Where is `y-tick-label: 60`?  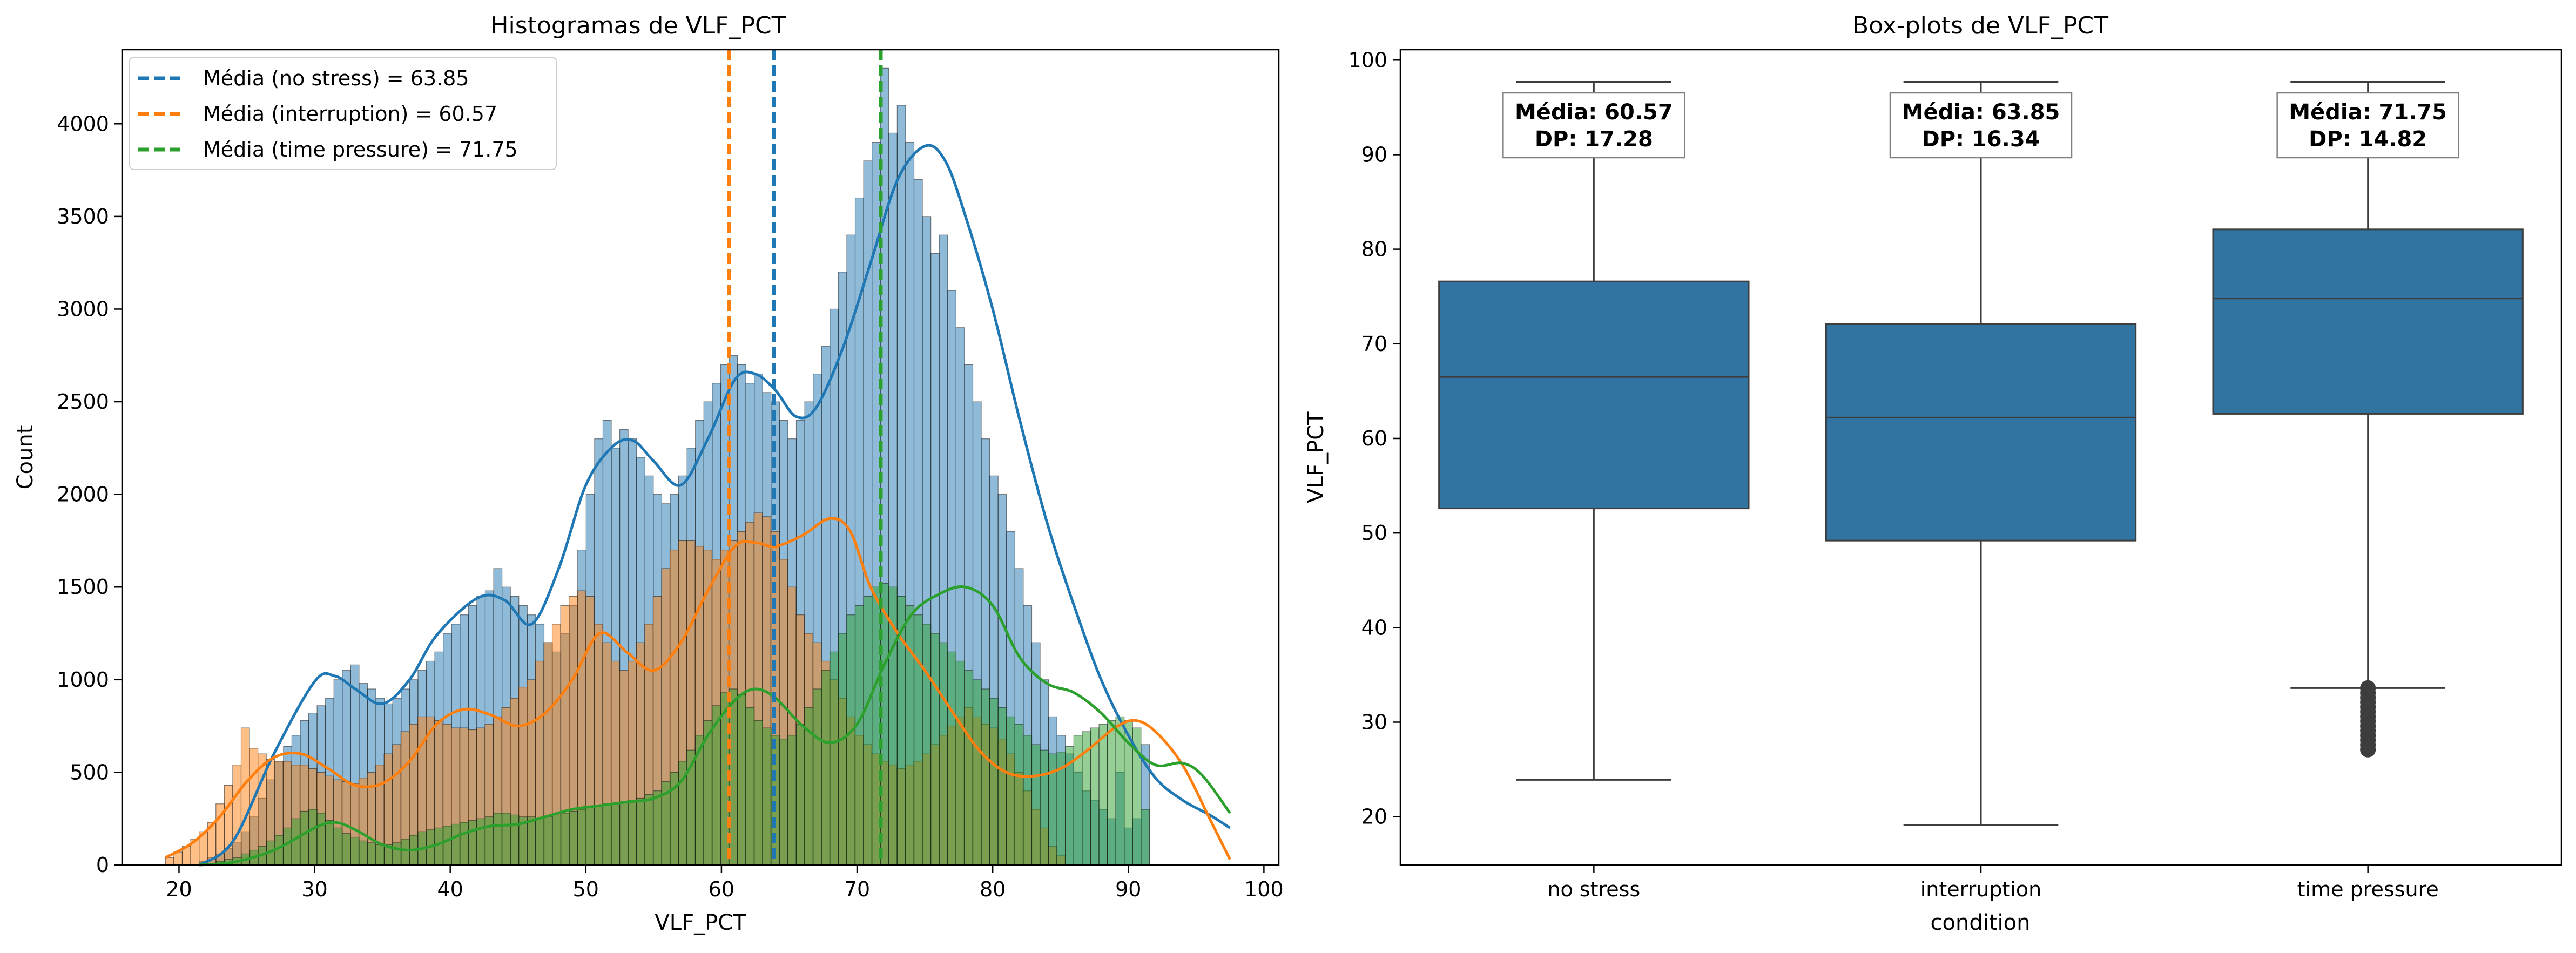 y-tick-label: 60 is located at coordinates (1374, 438).